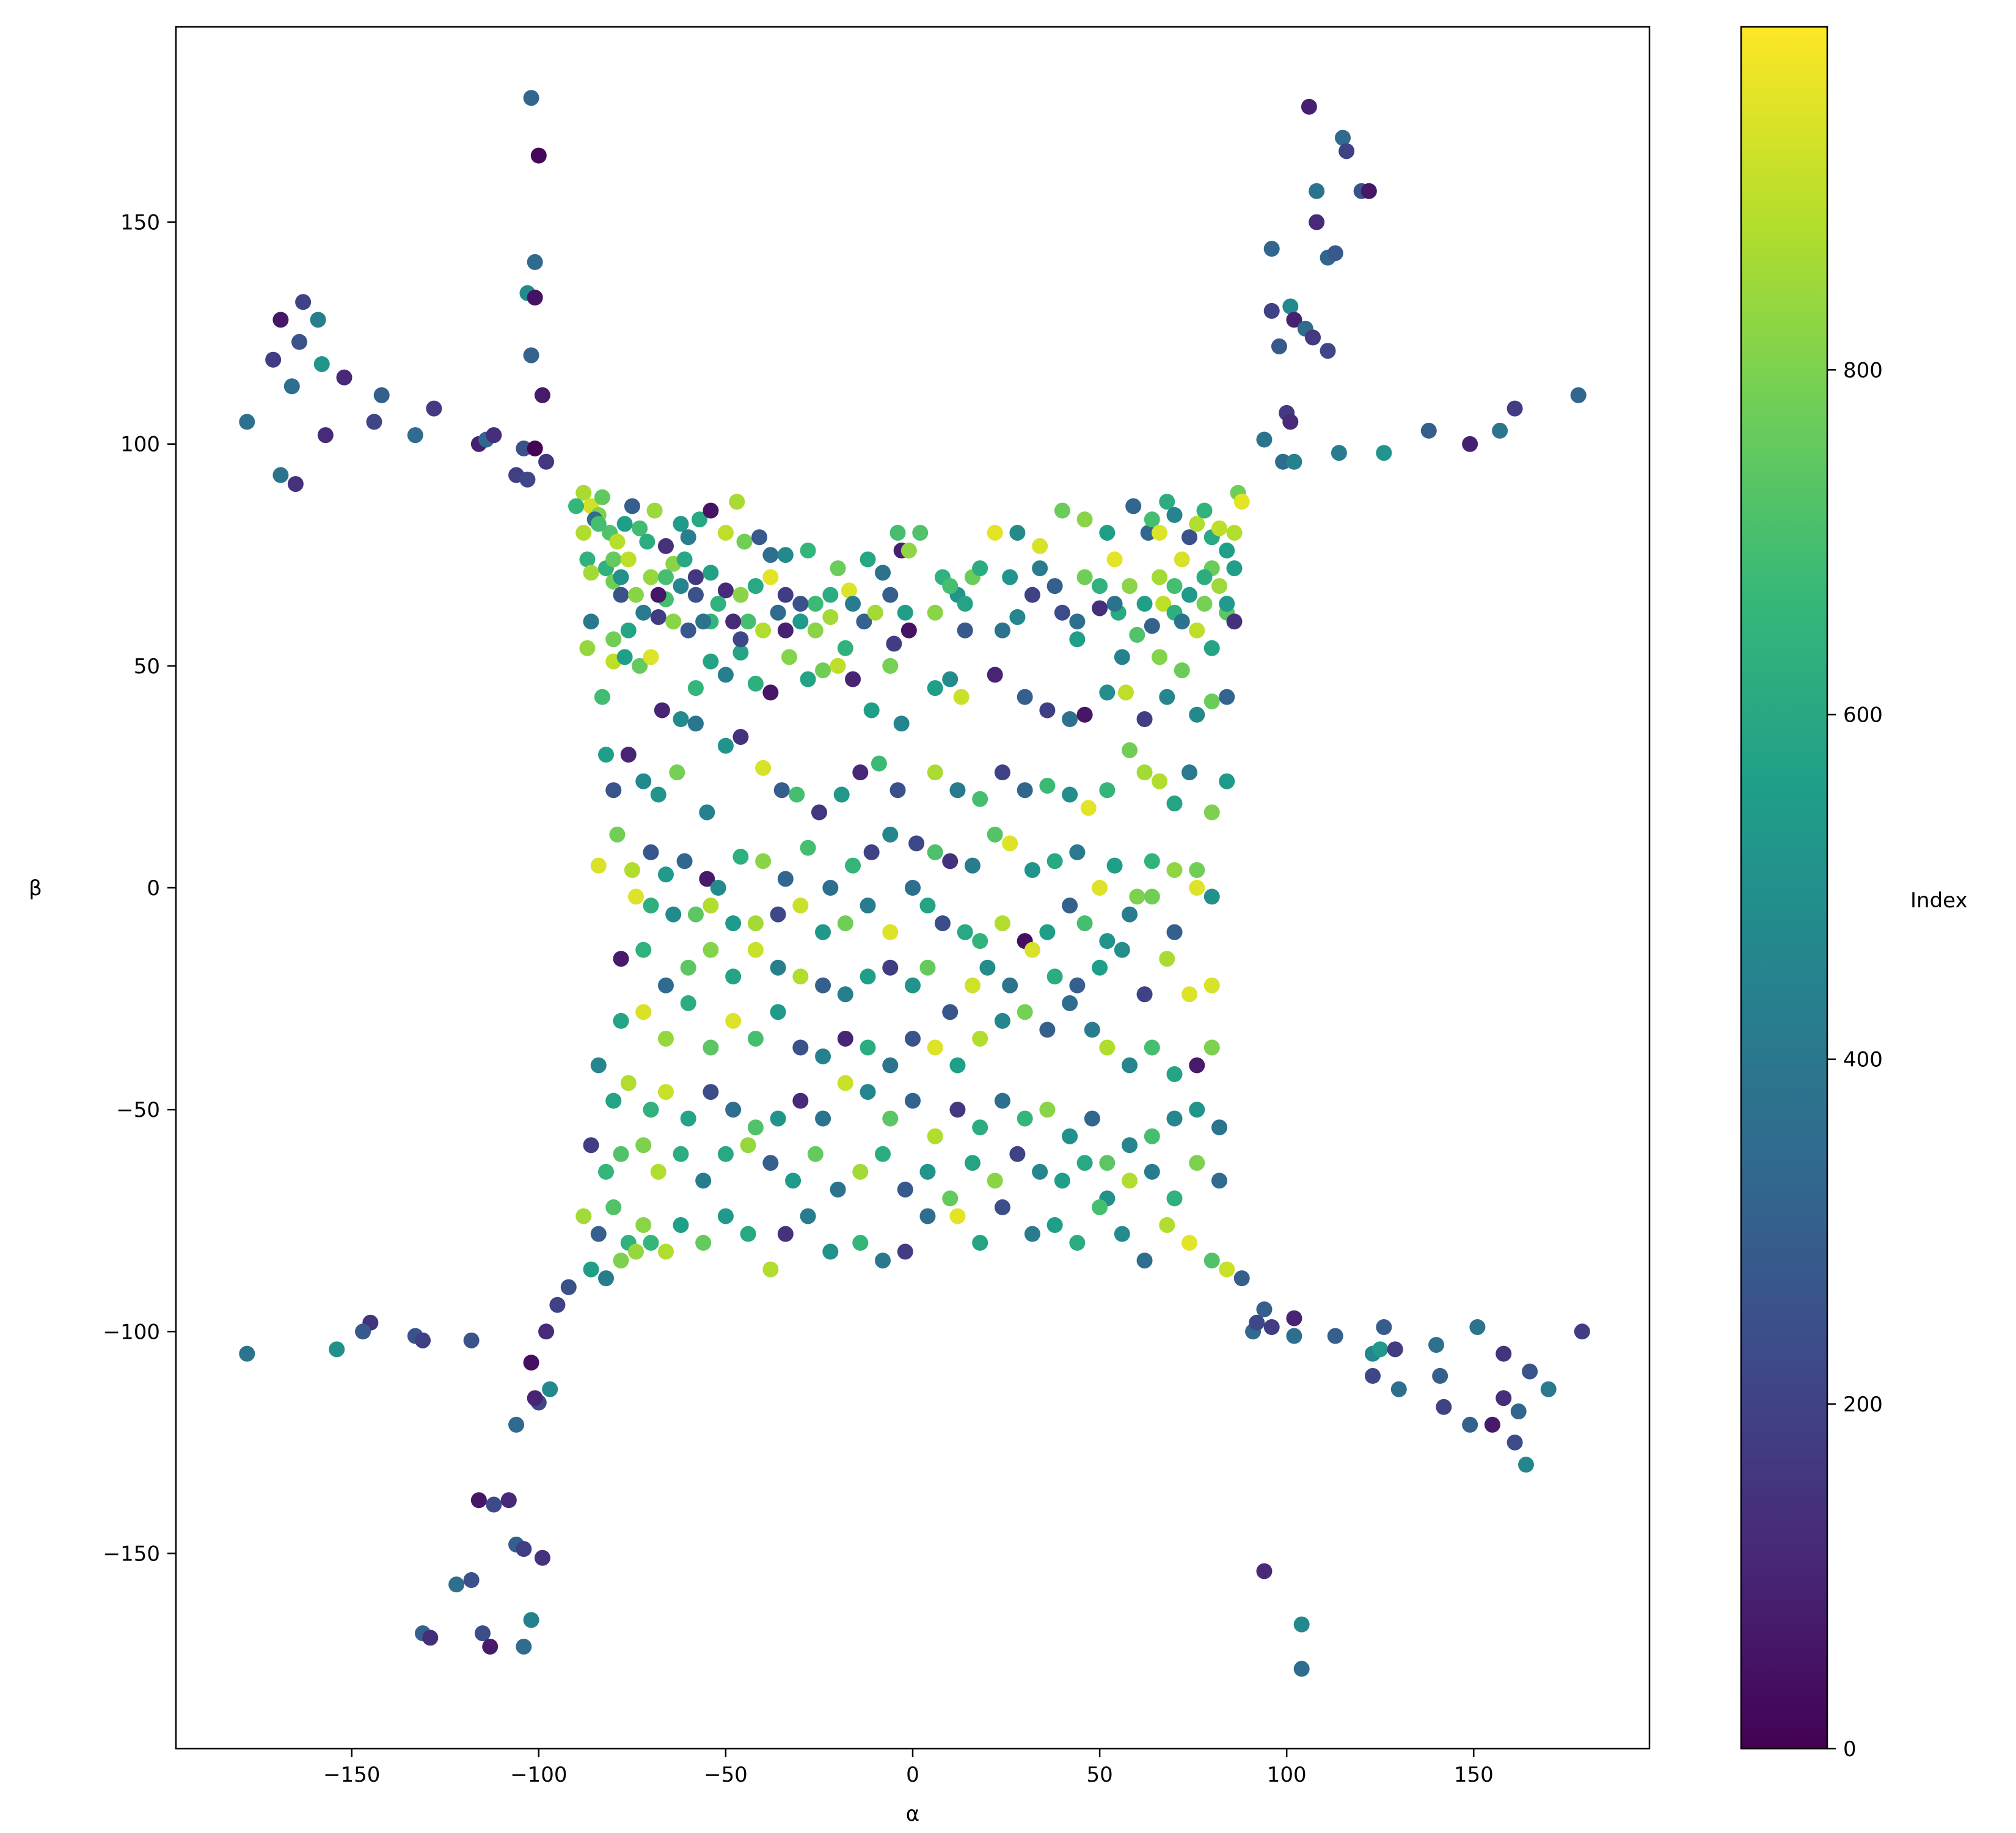 The width and height of the screenshot is (2016, 1833). What do you see at coordinates (35, 888) in the screenshot?
I see `y-axis-label: β` at bounding box center [35, 888].